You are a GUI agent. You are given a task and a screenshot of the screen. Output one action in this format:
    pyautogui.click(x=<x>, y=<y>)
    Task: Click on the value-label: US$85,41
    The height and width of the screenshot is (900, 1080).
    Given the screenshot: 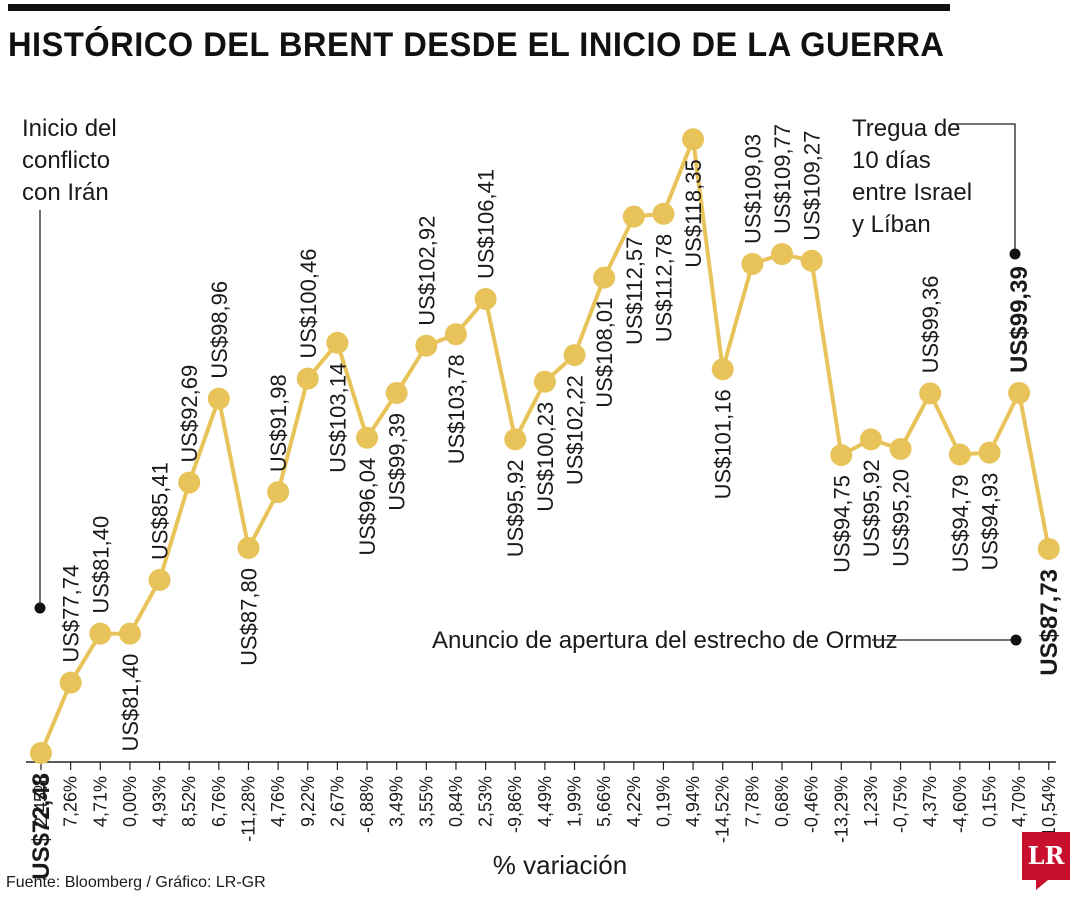 What is the action you would take?
    pyautogui.click(x=160, y=511)
    